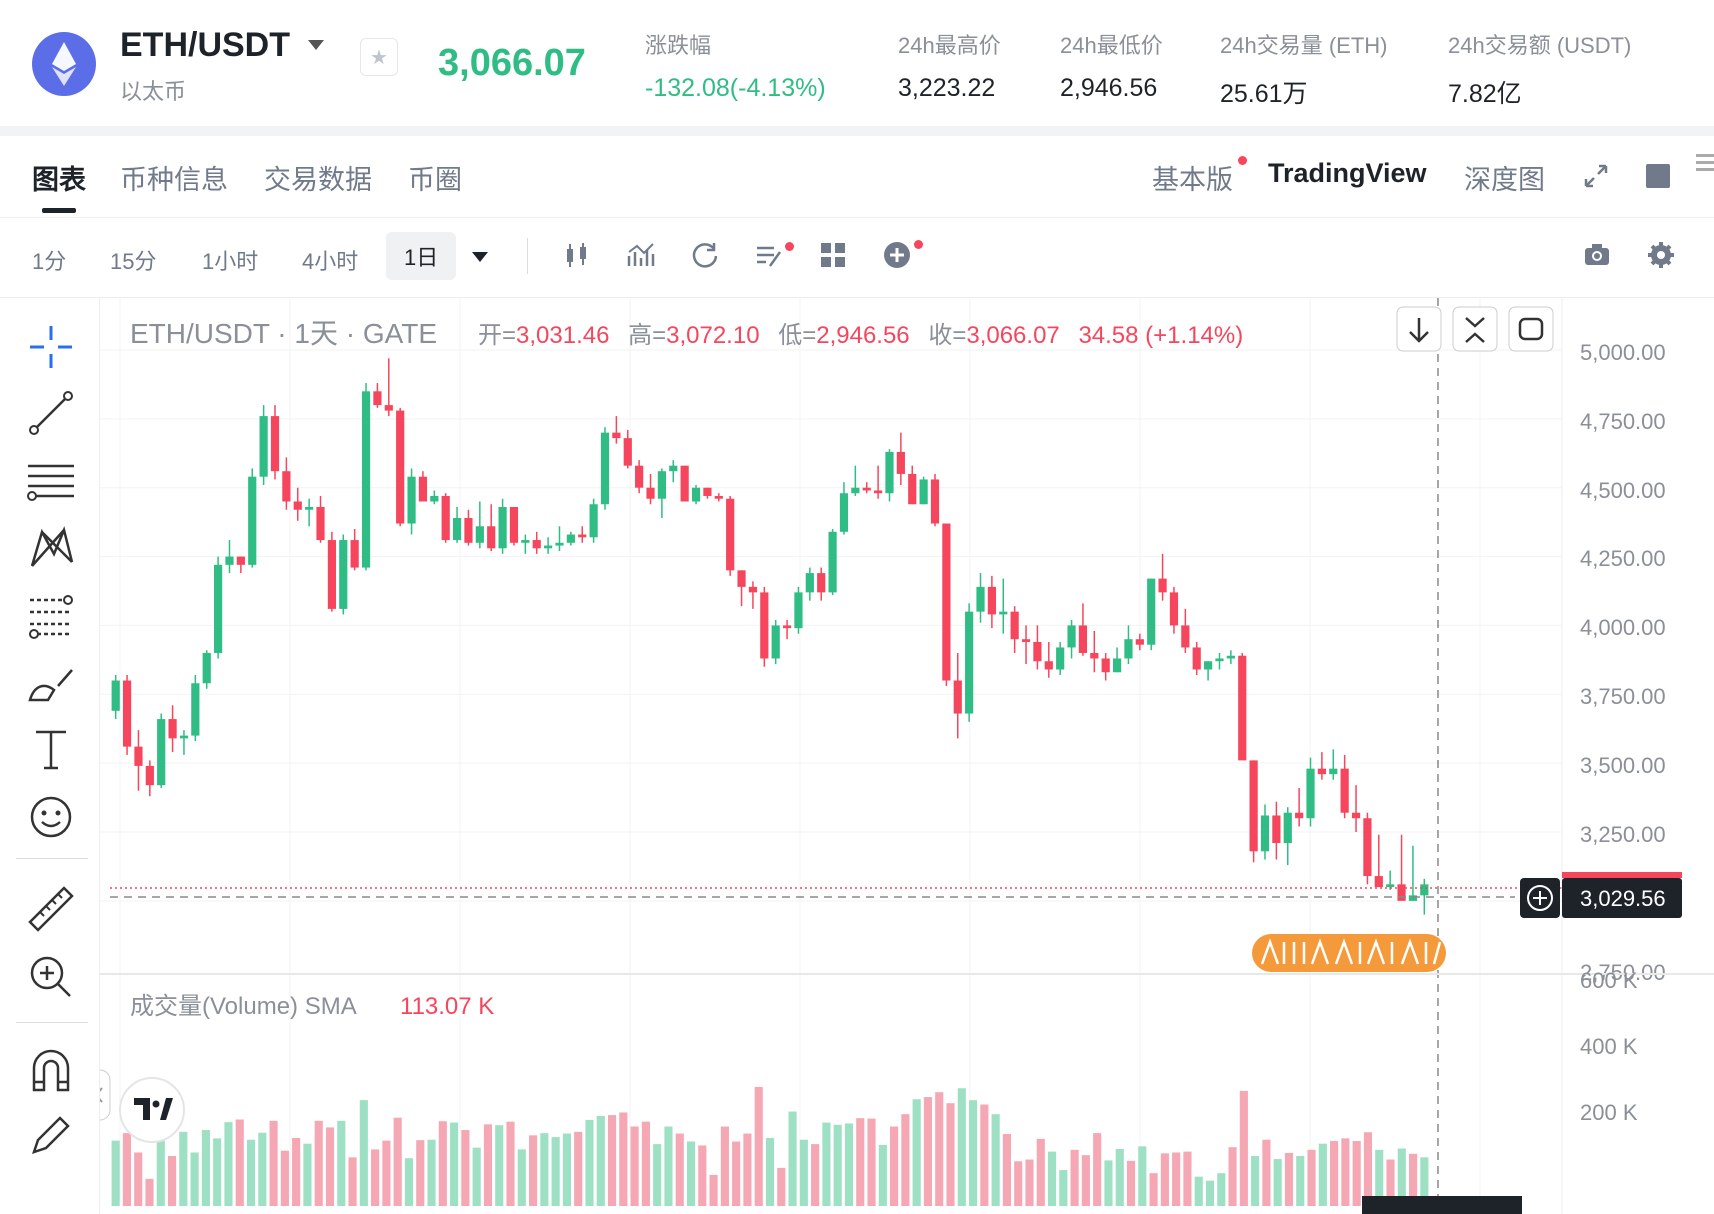 Image resolution: width=1714 pixels, height=1214 pixels. Describe the element at coordinates (1623, 490) in the screenshot. I see `svg-text: 4,500.00` at that location.